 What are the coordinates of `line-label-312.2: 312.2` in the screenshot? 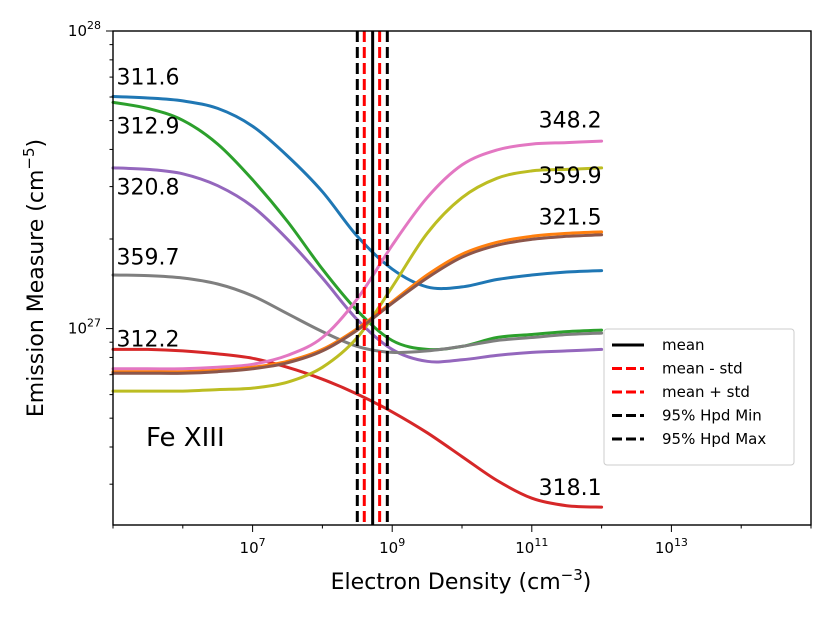 It's located at (147, 339).